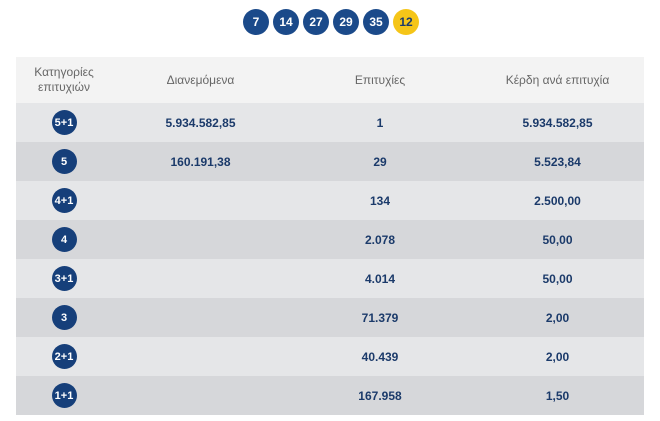  What do you see at coordinates (346, 22) in the screenshot?
I see `number-ball: 29` at bounding box center [346, 22].